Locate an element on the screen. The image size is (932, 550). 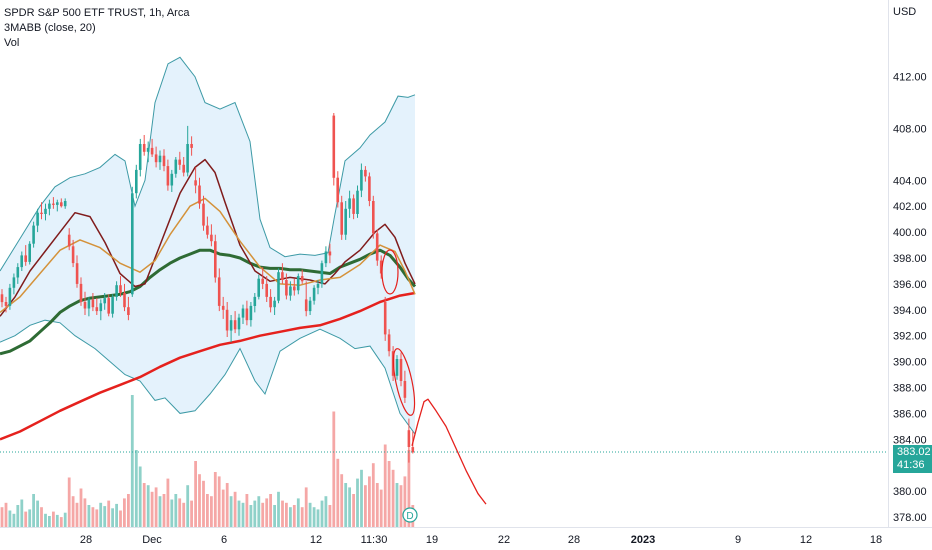
volume-legend: Vol is located at coordinates (12, 43).